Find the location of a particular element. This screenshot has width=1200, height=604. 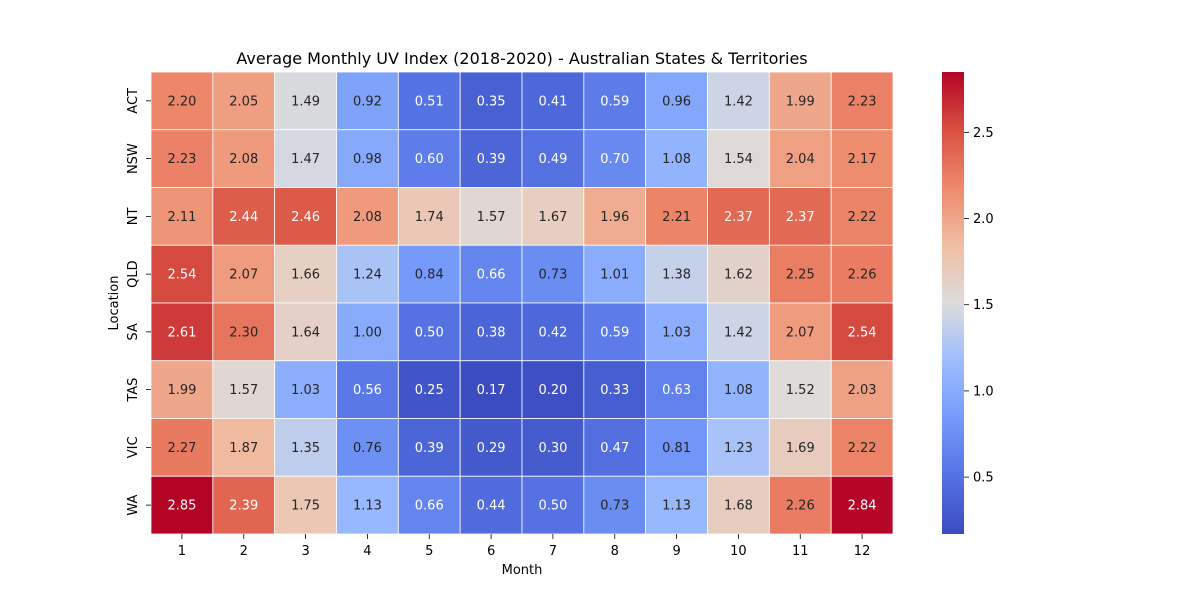

y-axis-label: Location is located at coordinates (114, 303).